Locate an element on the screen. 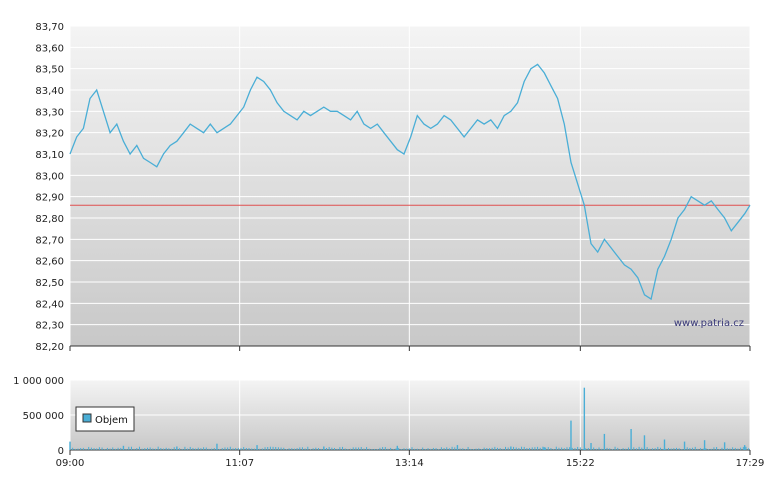  price-y-tick-label: 83,20 is located at coordinates (49, 134).